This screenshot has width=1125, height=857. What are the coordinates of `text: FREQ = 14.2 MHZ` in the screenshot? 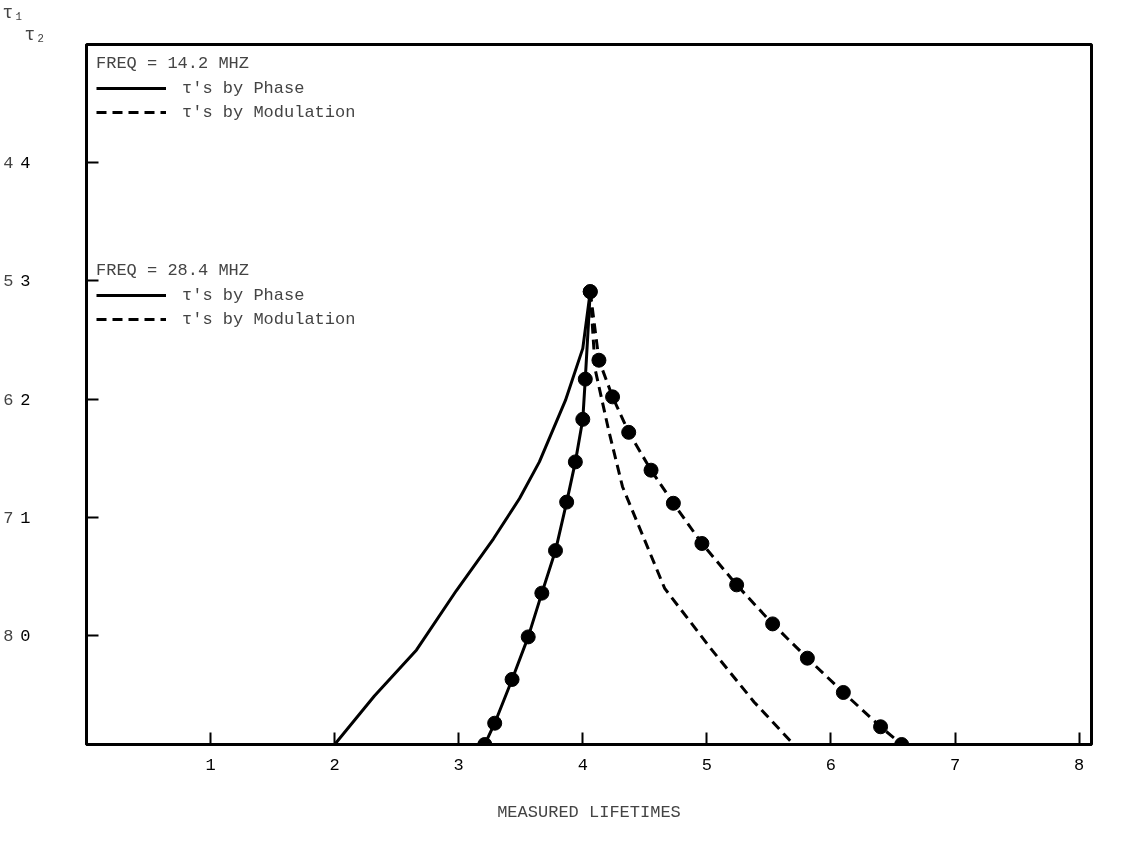 It's located at (173, 63).